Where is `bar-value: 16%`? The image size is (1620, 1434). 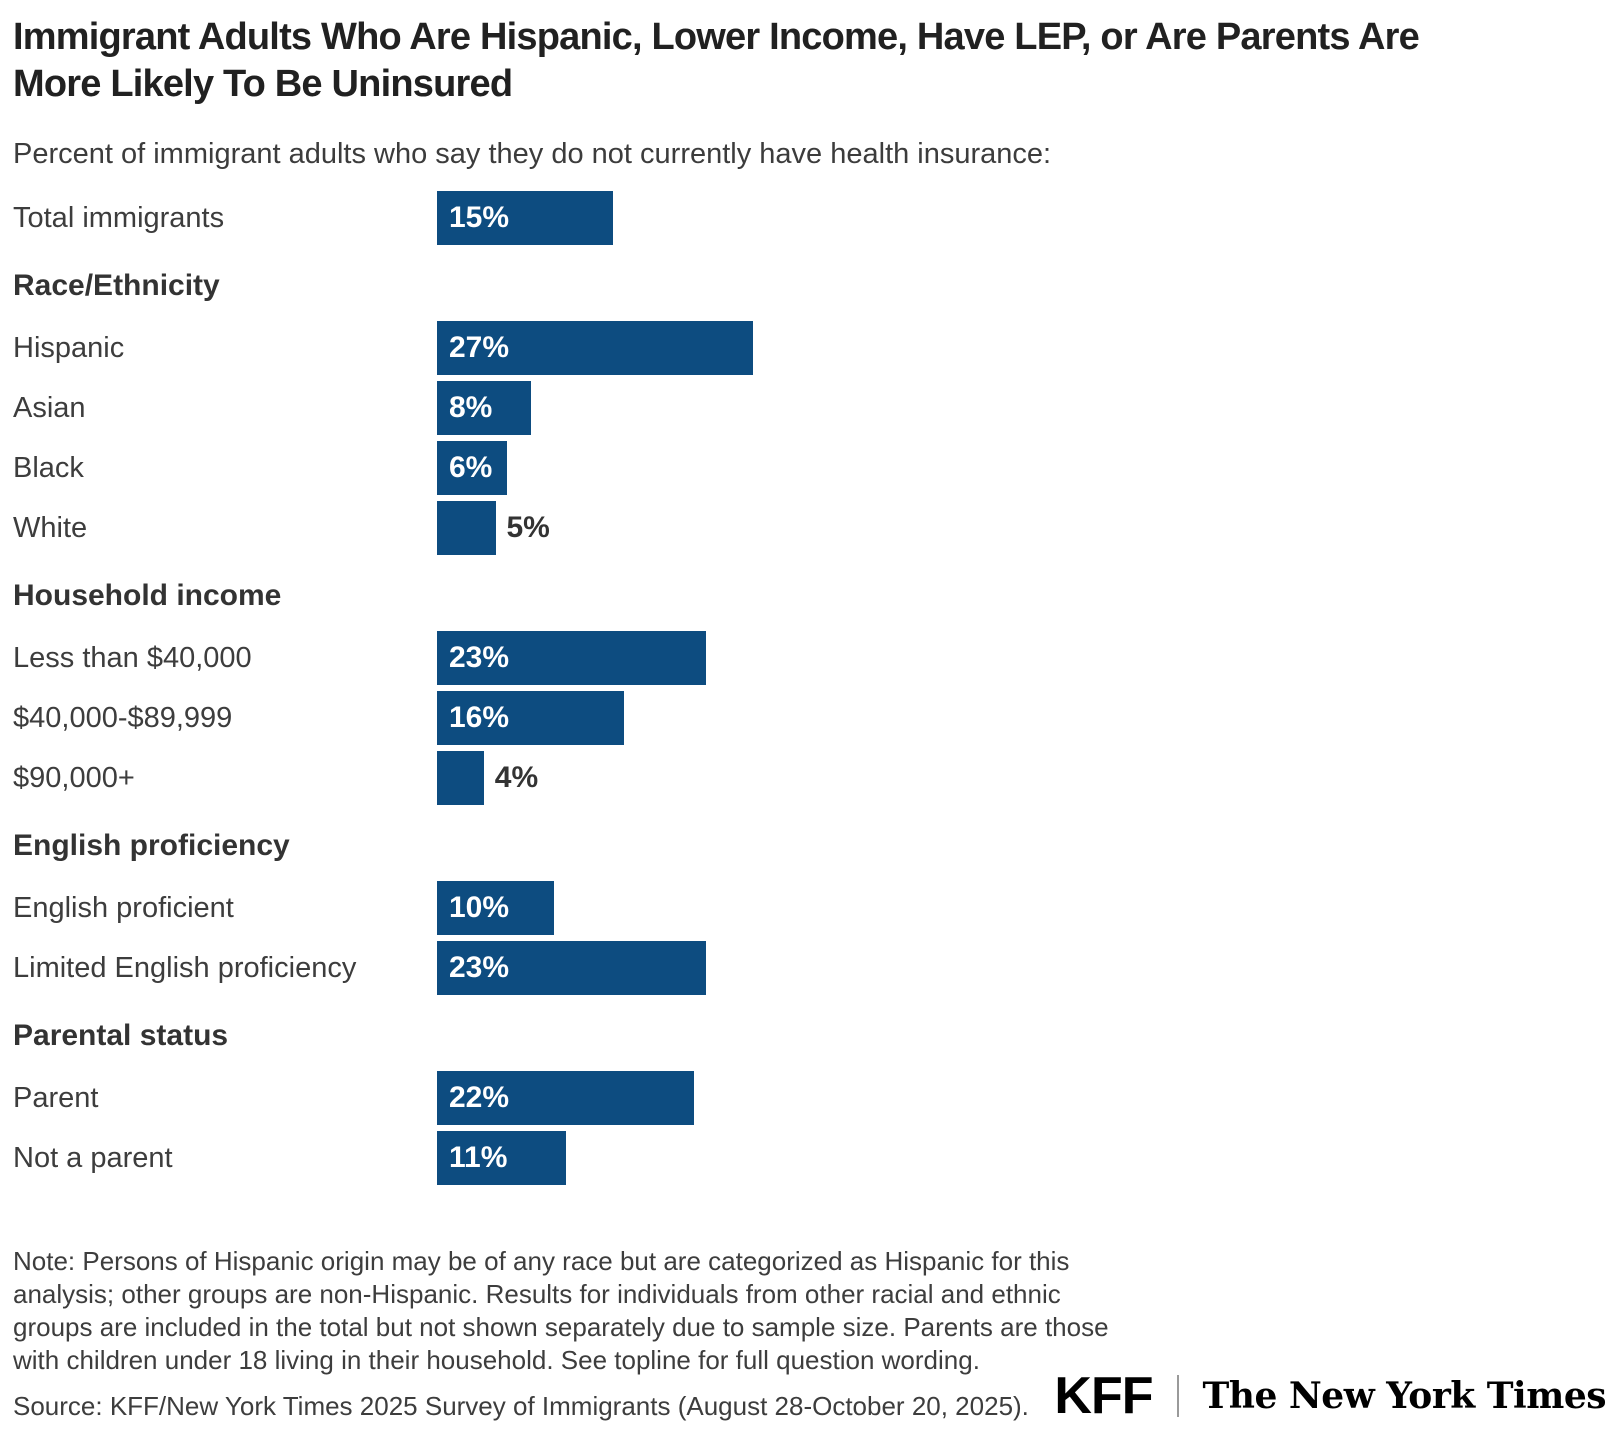 bar-value: 16% is located at coordinates (479, 717).